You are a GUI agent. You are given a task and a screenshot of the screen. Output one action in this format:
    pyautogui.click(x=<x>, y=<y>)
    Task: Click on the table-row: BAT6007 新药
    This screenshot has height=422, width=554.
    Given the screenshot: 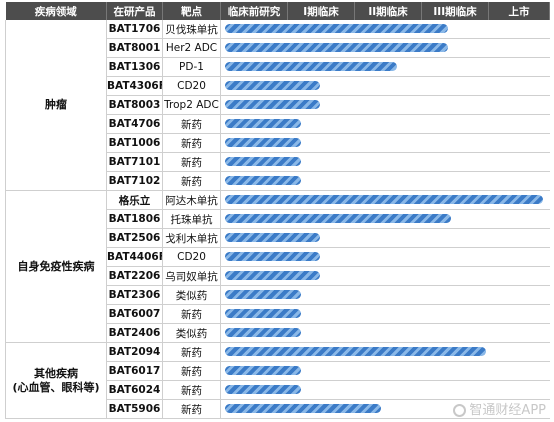 What is the action you would take?
    pyautogui.click(x=278, y=314)
    